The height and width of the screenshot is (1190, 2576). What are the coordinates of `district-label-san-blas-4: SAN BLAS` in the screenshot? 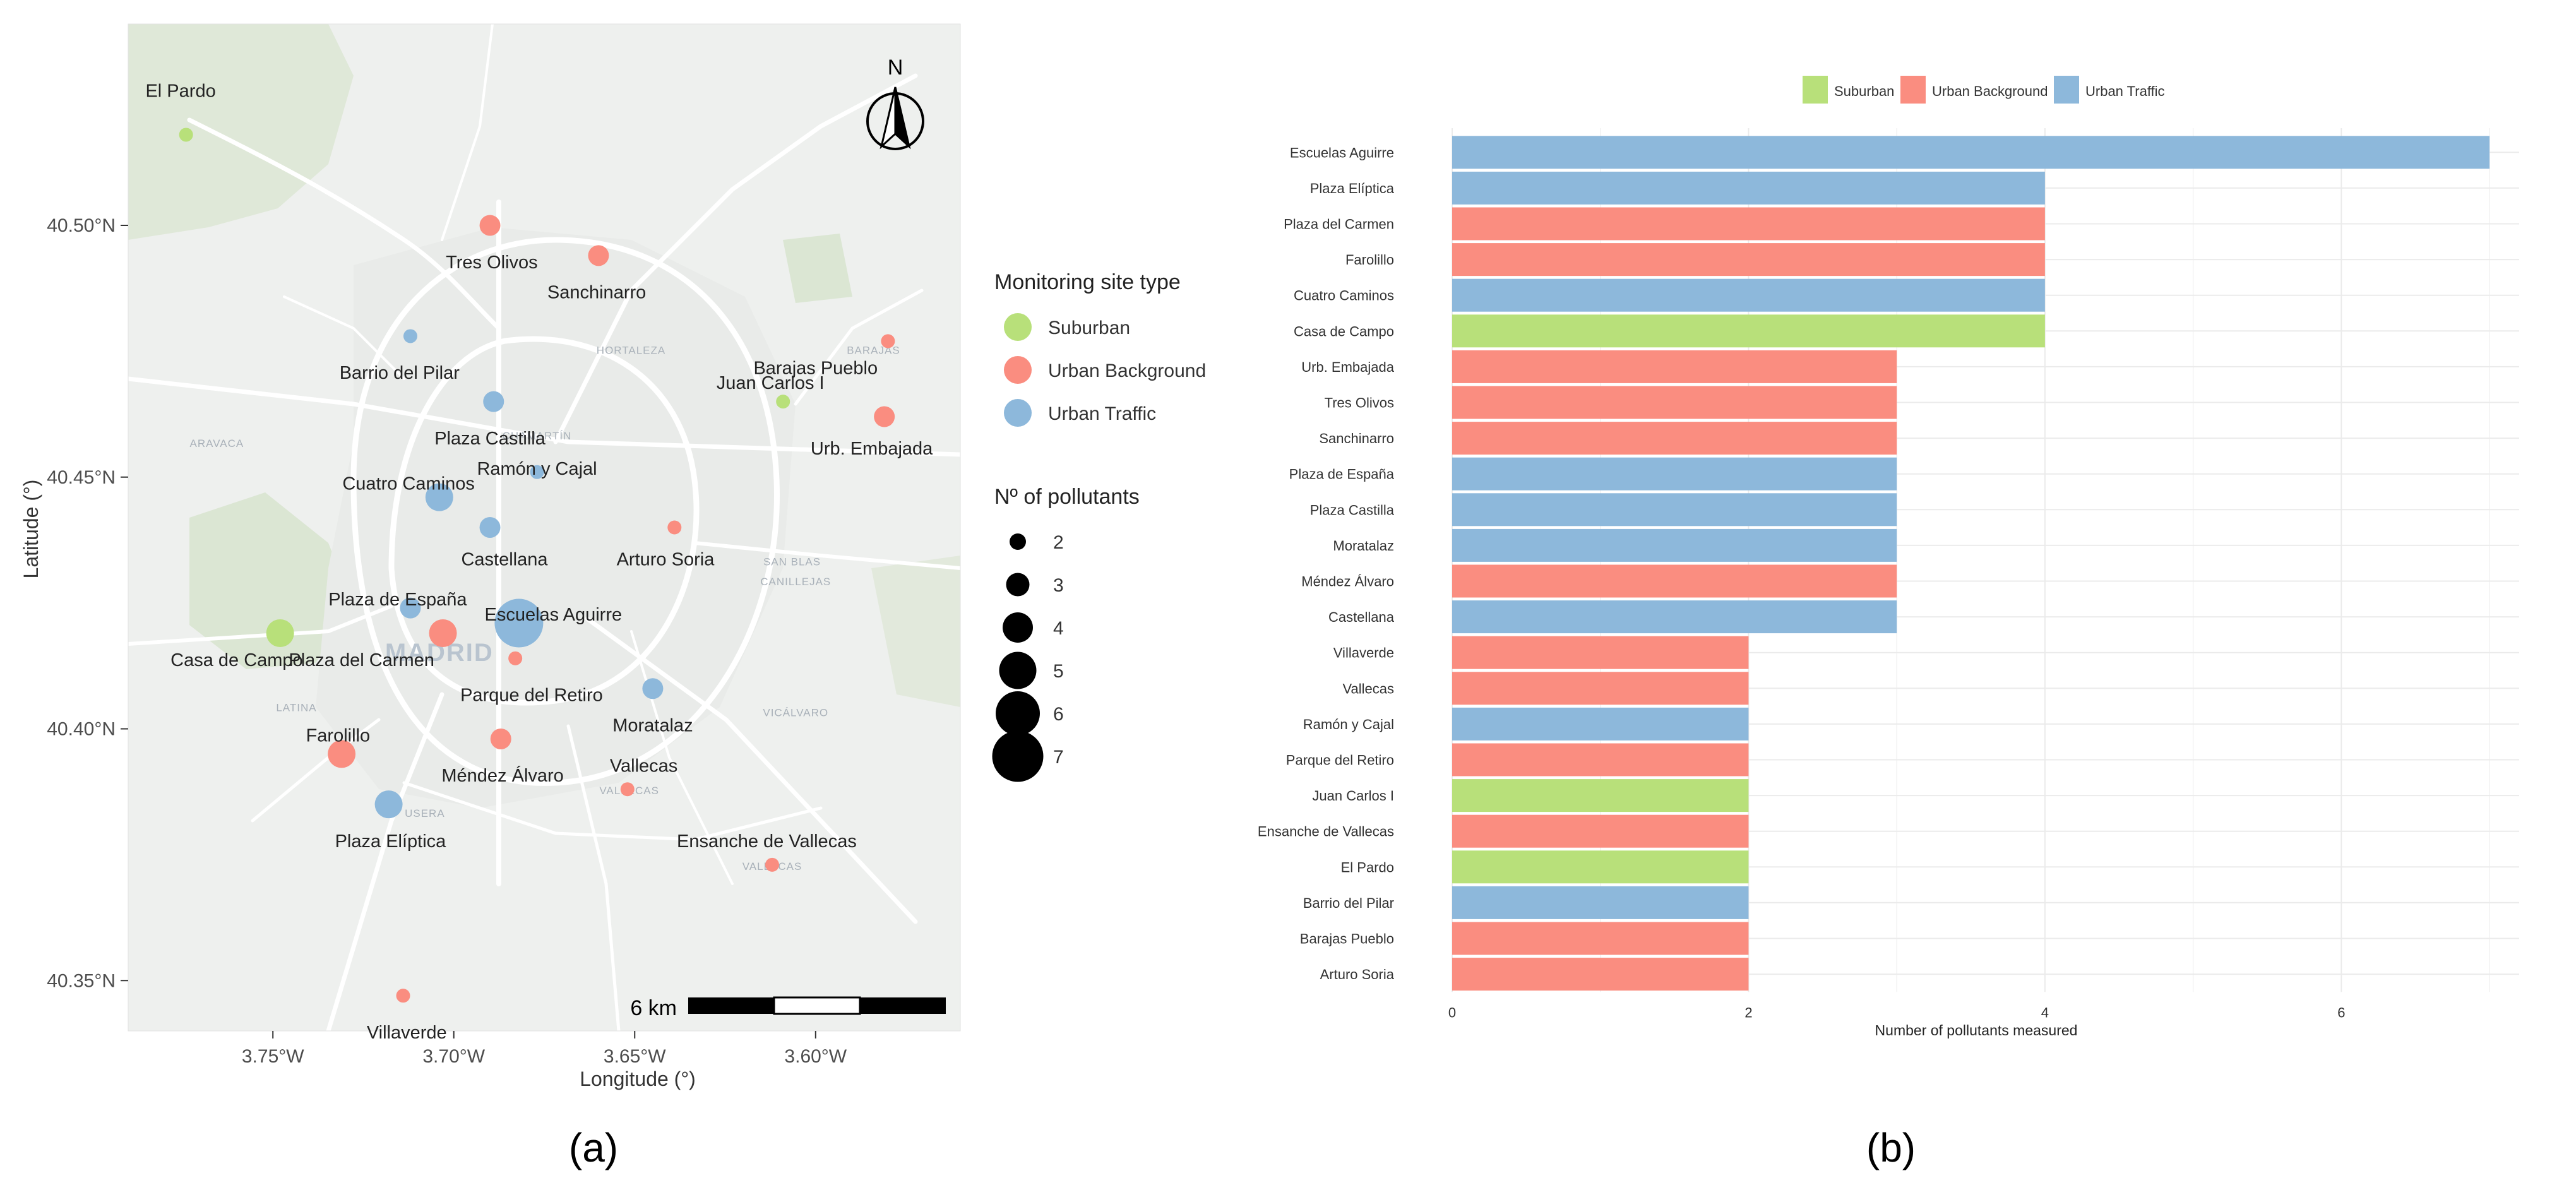 It's located at (792, 562).